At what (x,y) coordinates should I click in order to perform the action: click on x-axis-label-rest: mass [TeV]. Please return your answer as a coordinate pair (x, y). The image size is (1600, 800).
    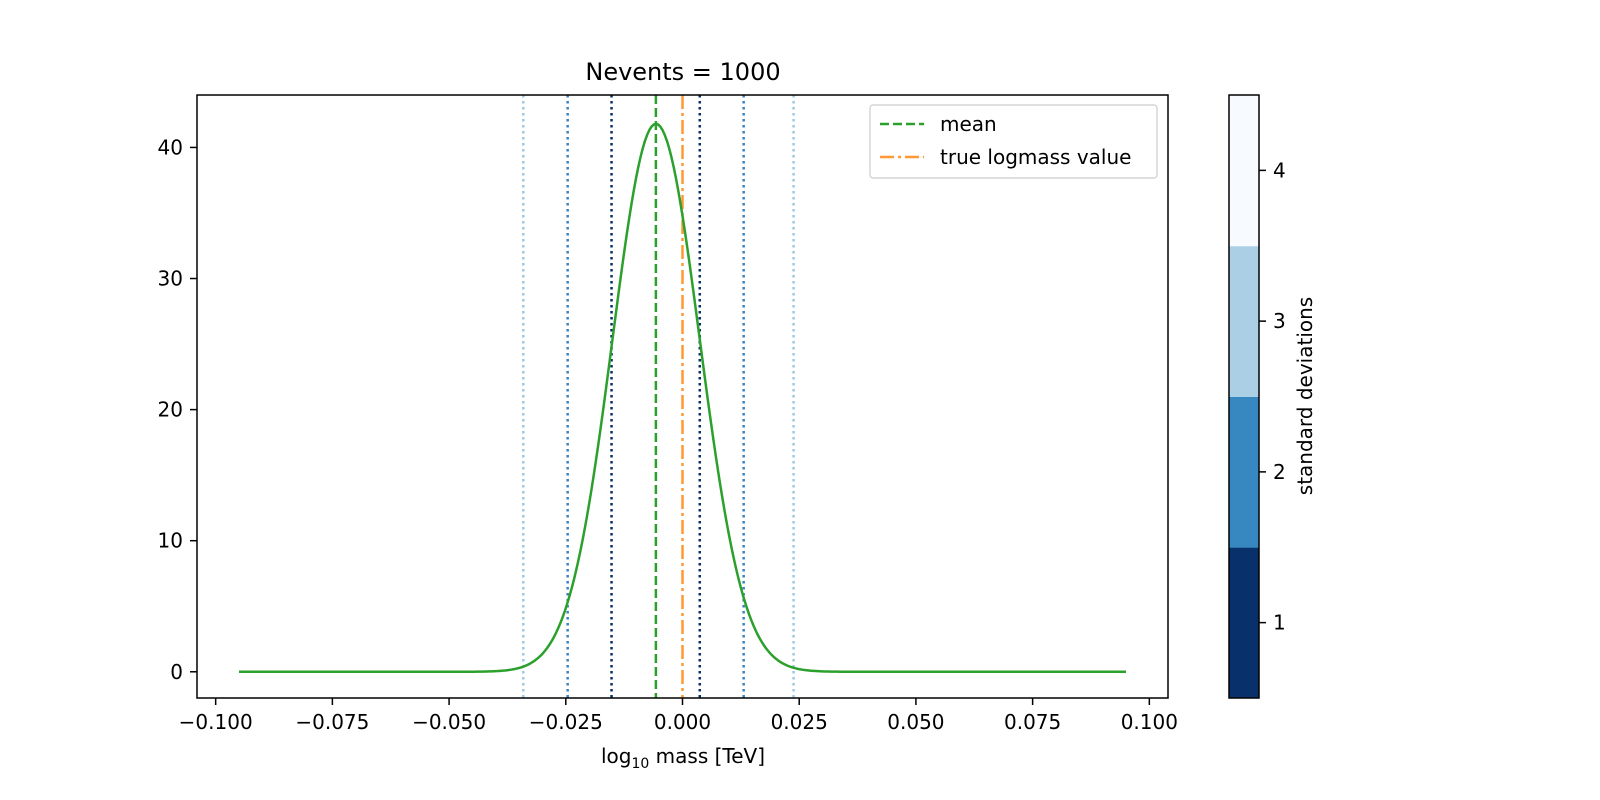
    Looking at the image, I should click on (707, 756).